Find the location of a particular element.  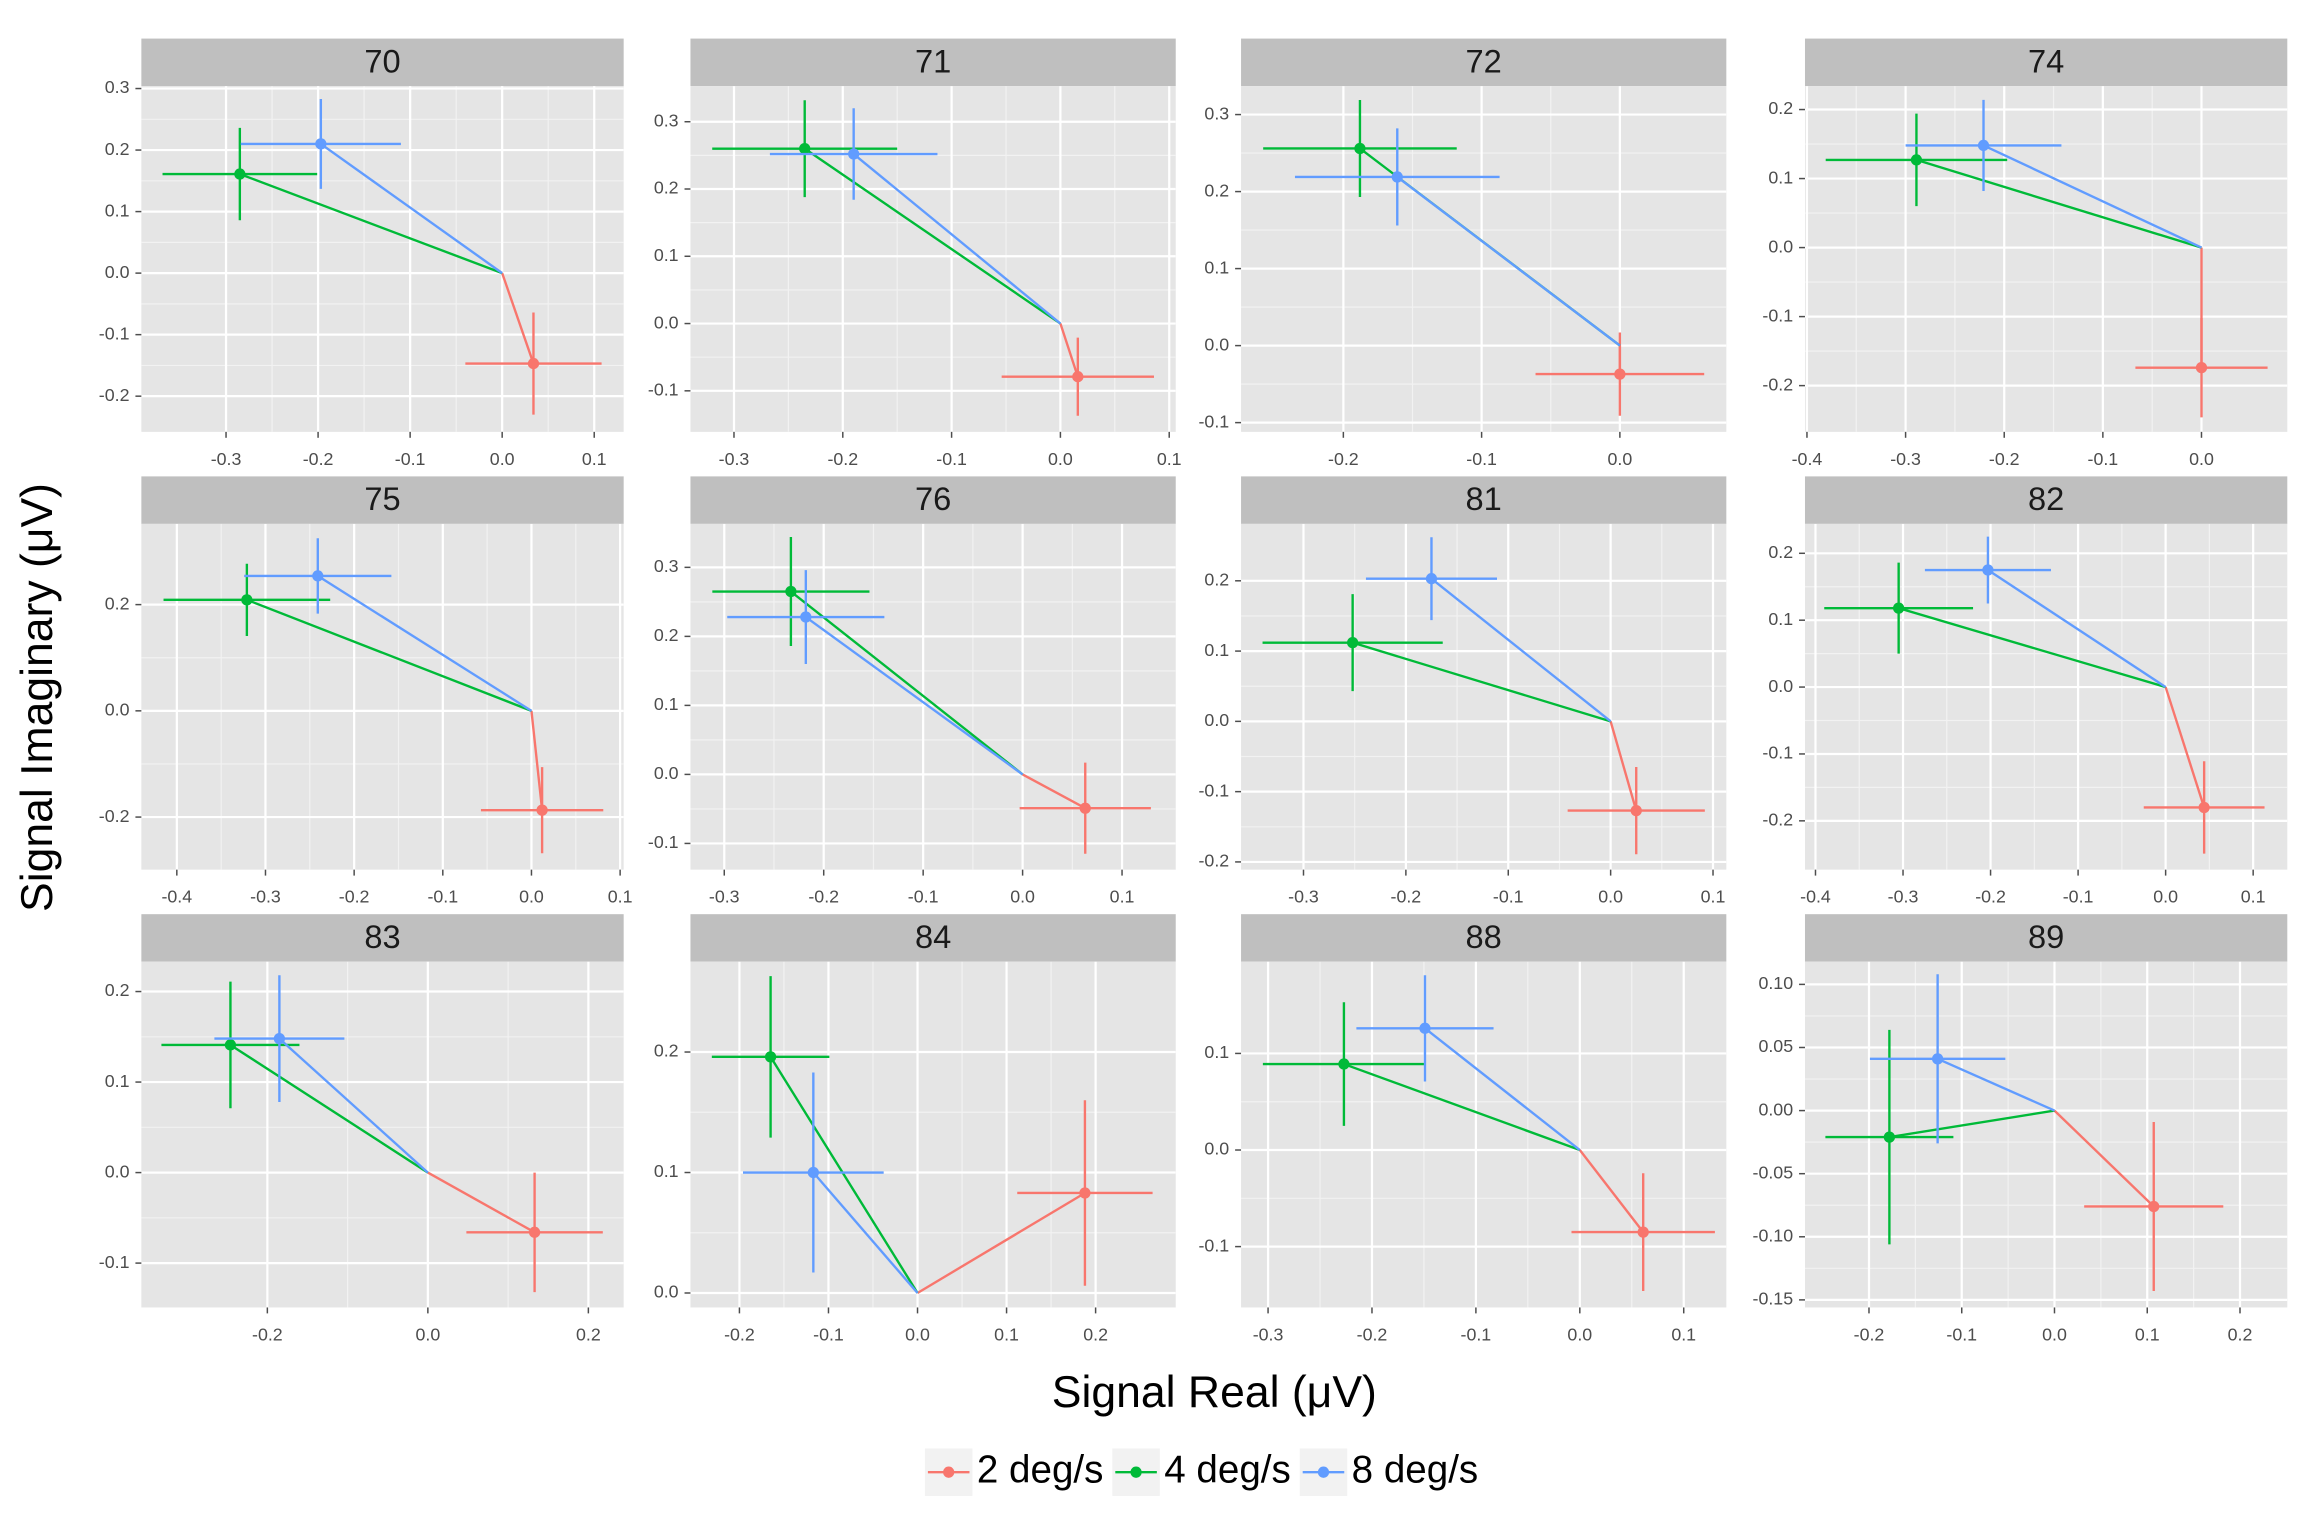

panel-title: 89 is located at coordinates (2046, 936).